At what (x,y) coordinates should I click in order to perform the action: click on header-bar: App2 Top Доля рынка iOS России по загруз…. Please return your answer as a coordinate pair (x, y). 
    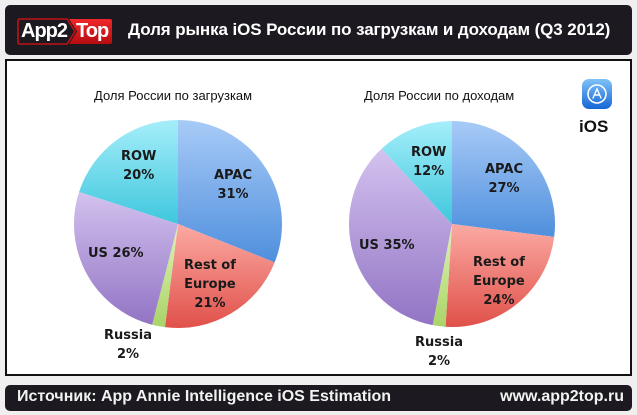
    Looking at the image, I should click on (318, 30).